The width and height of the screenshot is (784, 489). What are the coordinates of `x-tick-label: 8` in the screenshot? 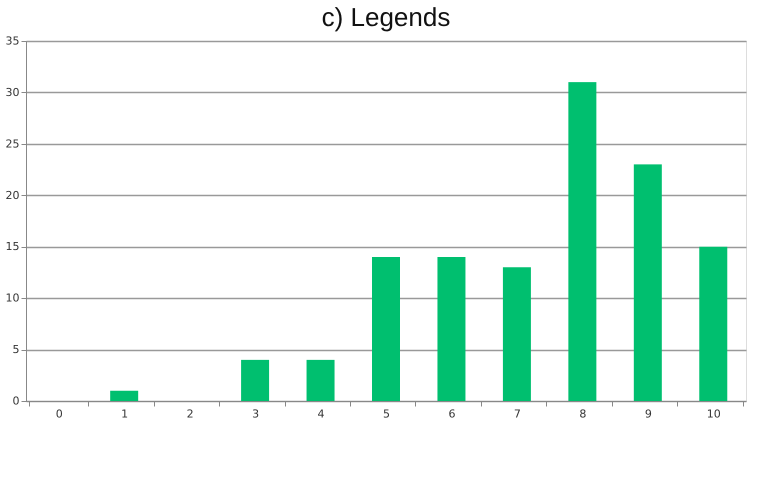 It's located at (582, 414).